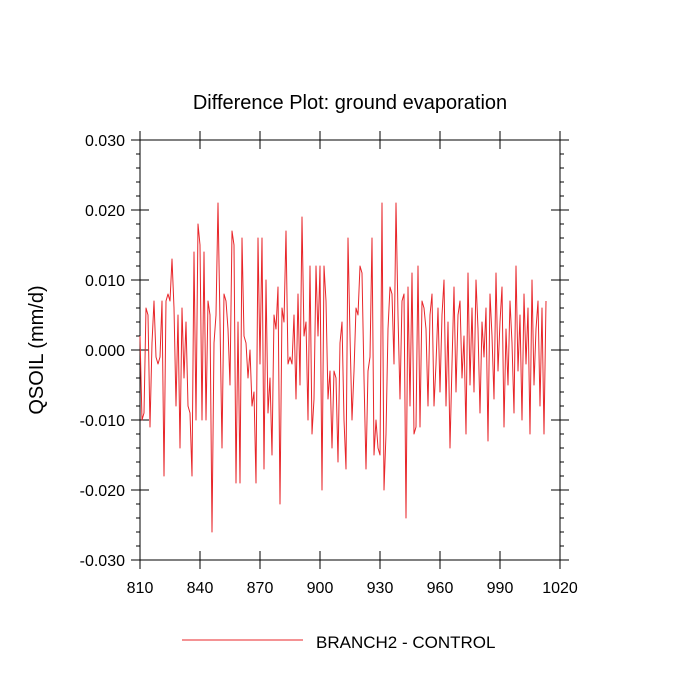 This screenshot has height=700, width=700. What do you see at coordinates (105, 211) in the screenshot?
I see `y-tick-label: 0.020` at bounding box center [105, 211].